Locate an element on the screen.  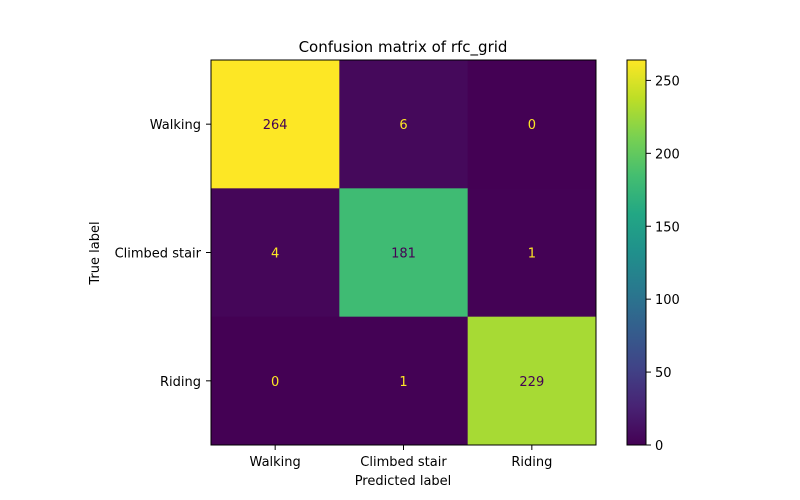
x-tick-label-0: Walking is located at coordinates (275, 462).